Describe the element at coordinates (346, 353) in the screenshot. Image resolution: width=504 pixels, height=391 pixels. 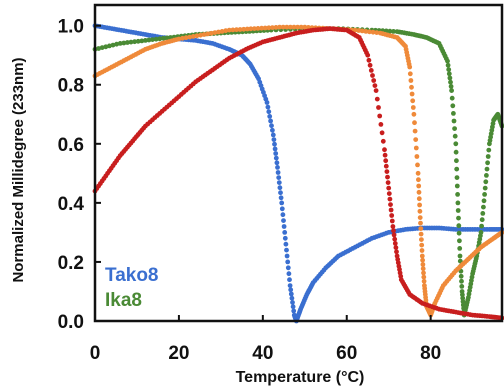
I see `x-tick-label: 60` at that location.